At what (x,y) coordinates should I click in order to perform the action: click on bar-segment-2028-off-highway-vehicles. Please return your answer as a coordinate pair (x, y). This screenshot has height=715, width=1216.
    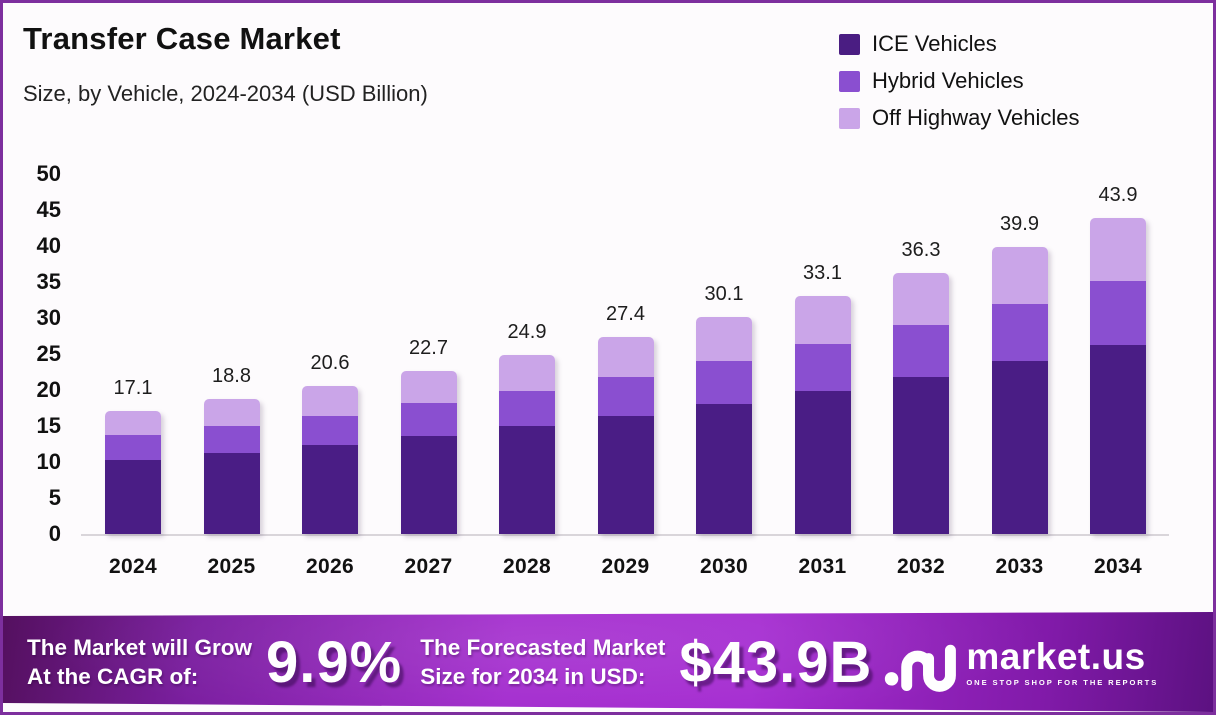
    Looking at the image, I should click on (527, 373).